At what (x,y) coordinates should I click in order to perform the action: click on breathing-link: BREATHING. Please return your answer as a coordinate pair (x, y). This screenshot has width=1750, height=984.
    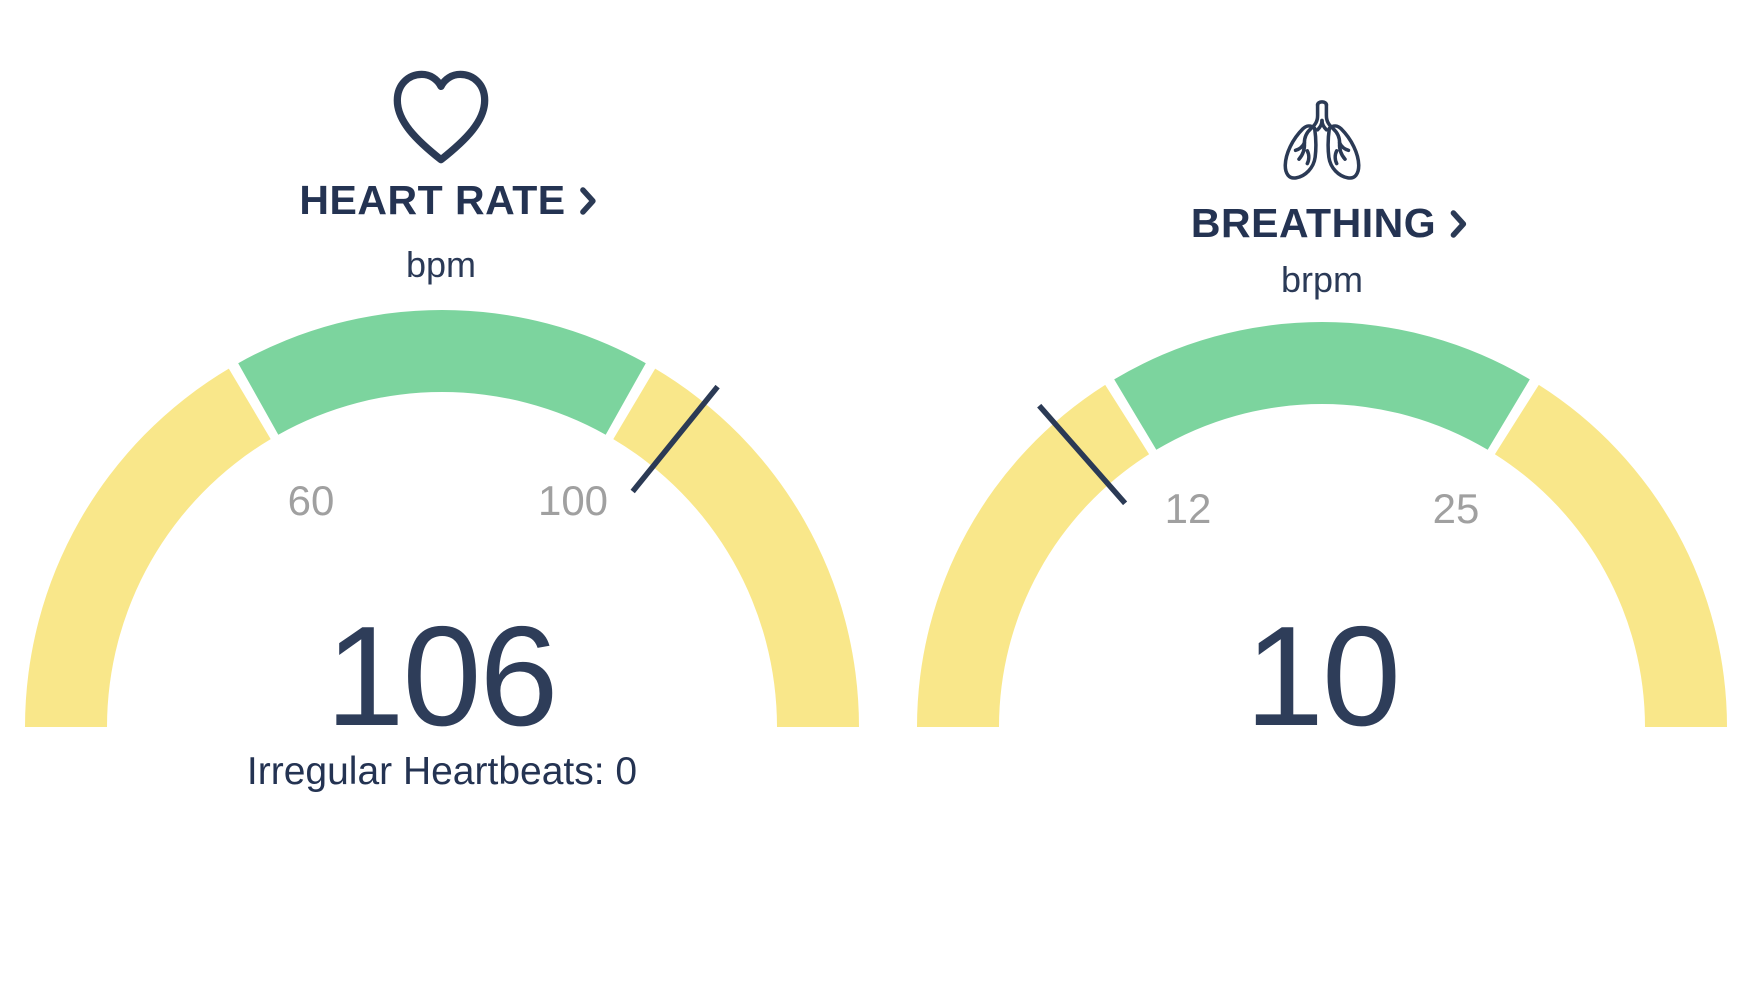
    Looking at the image, I should click on (1329, 223).